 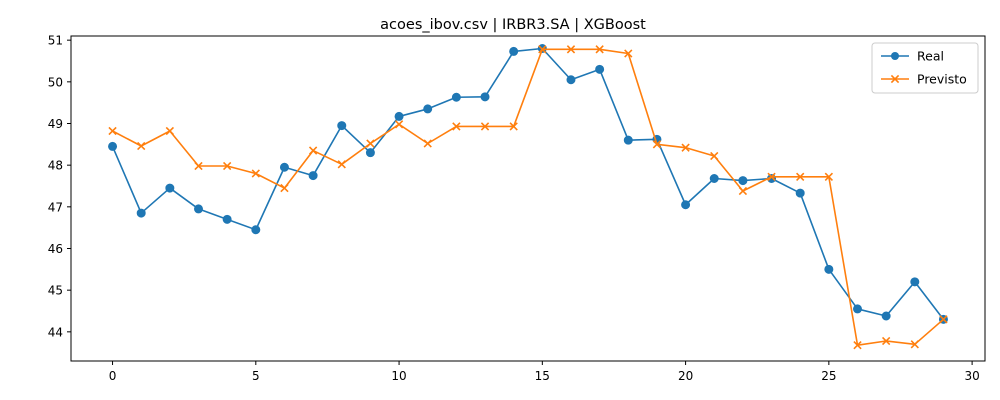 I want to click on legend-entry: Previsto, so click(x=924, y=79).